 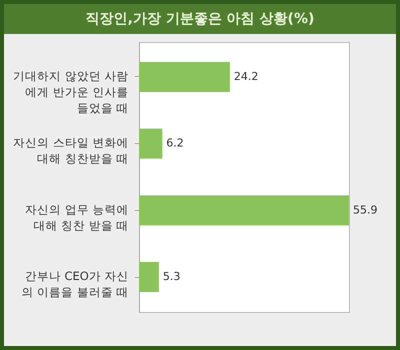 What do you see at coordinates (246, 76) in the screenshot?
I see `data-label: 24.2` at bounding box center [246, 76].